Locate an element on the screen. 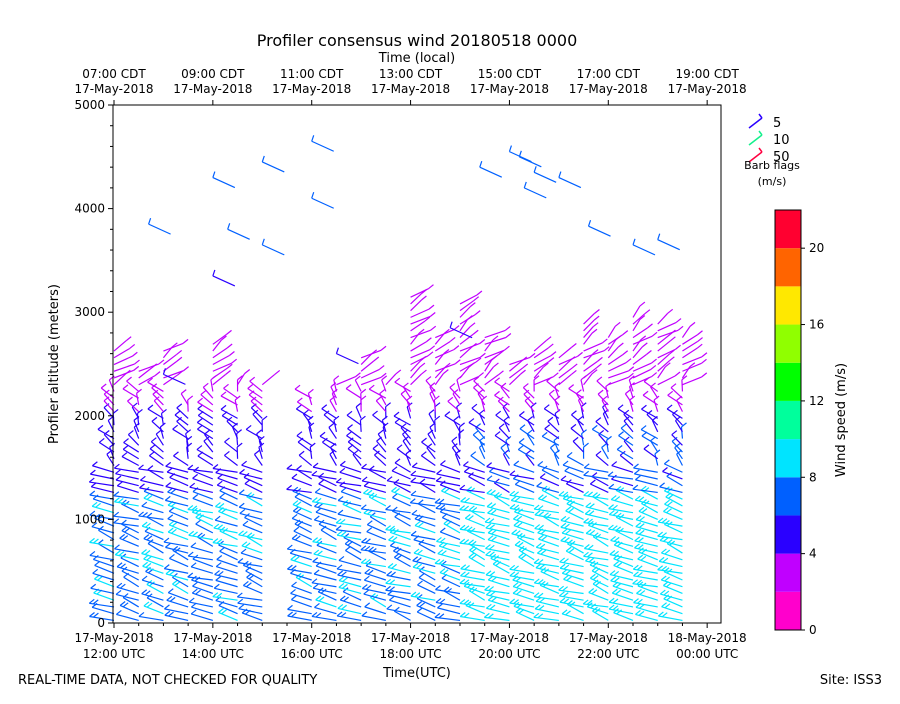 The height and width of the screenshot is (704, 900). x-tick-date: 17-May-2018 is located at coordinates (212, 638).